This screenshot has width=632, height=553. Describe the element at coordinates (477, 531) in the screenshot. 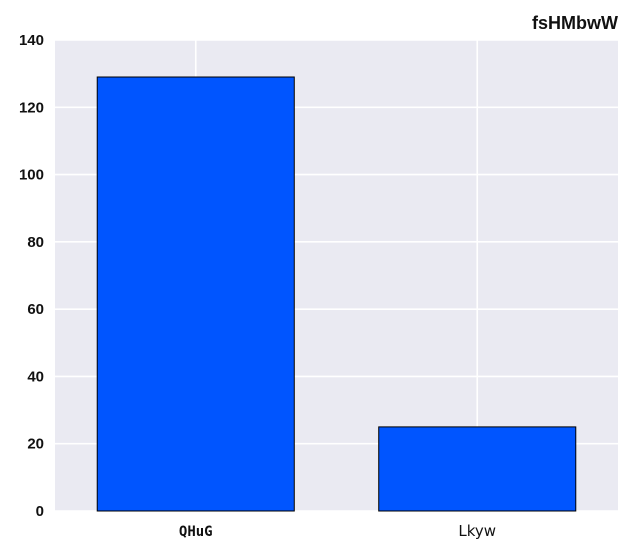

I see `x-tick-label: Lkyw` at that location.